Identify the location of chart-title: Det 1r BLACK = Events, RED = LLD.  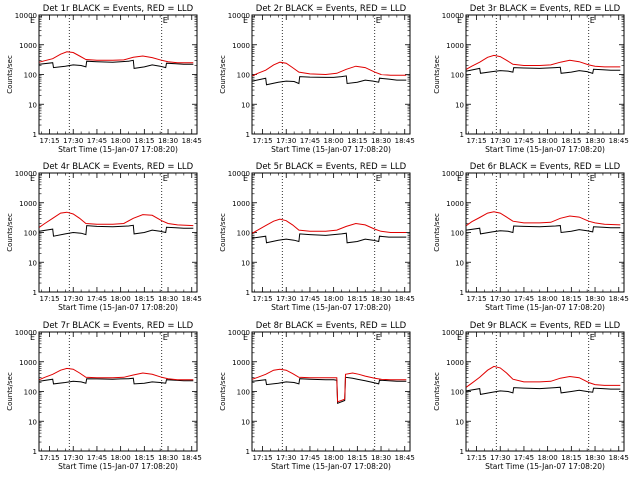
(118, 9).